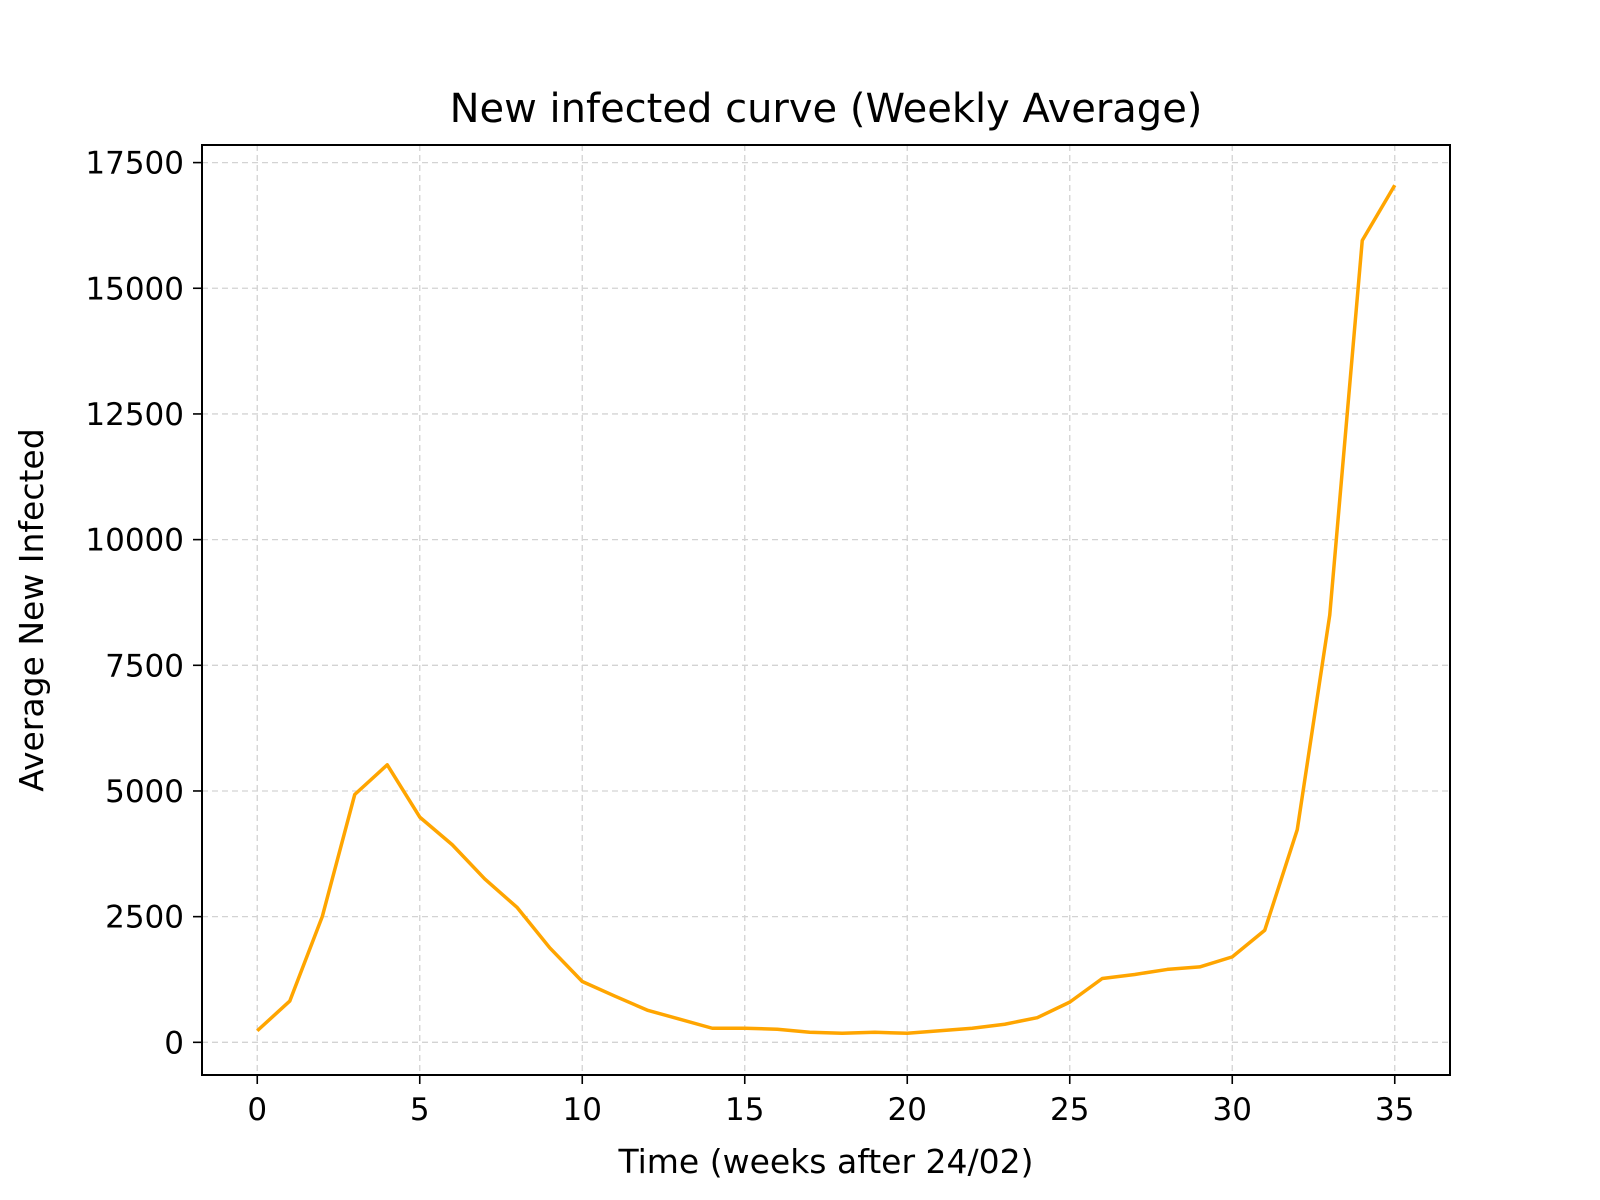 This screenshot has height=1200, width=1600. Describe the element at coordinates (1069, 1110) in the screenshot. I see `x-tick-label: 25` at that location.